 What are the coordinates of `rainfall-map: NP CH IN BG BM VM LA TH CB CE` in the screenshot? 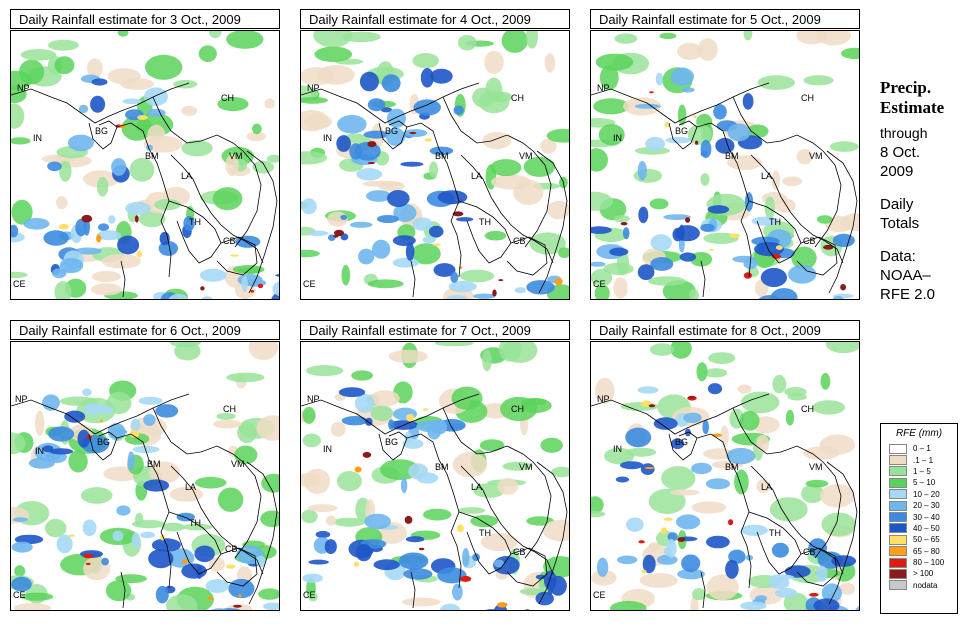 It's located at (145, 165).